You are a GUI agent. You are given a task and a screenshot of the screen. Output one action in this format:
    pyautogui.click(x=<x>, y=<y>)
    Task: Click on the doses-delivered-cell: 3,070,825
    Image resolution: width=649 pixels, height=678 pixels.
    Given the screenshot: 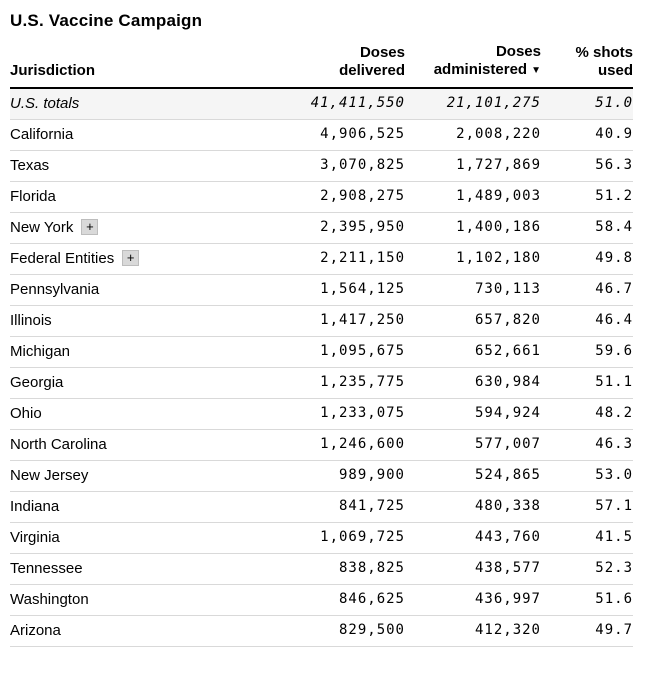 What is the action you would take?
    pyautogui.click(x=316, y=166)
    